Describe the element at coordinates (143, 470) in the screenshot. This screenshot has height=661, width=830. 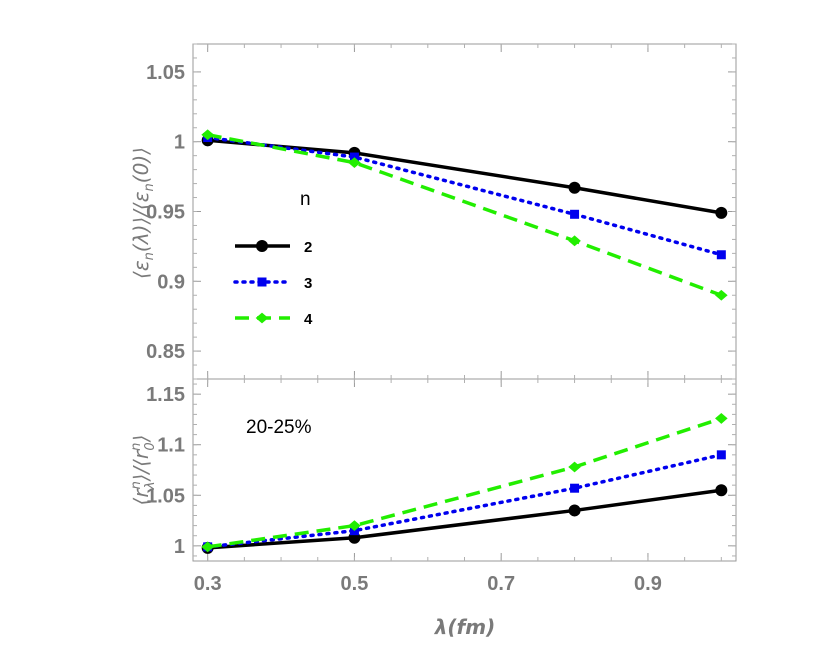
I see `bottom-y-axis-title: ⟨rnλ⟩/⟨rn0⟩` at that location.